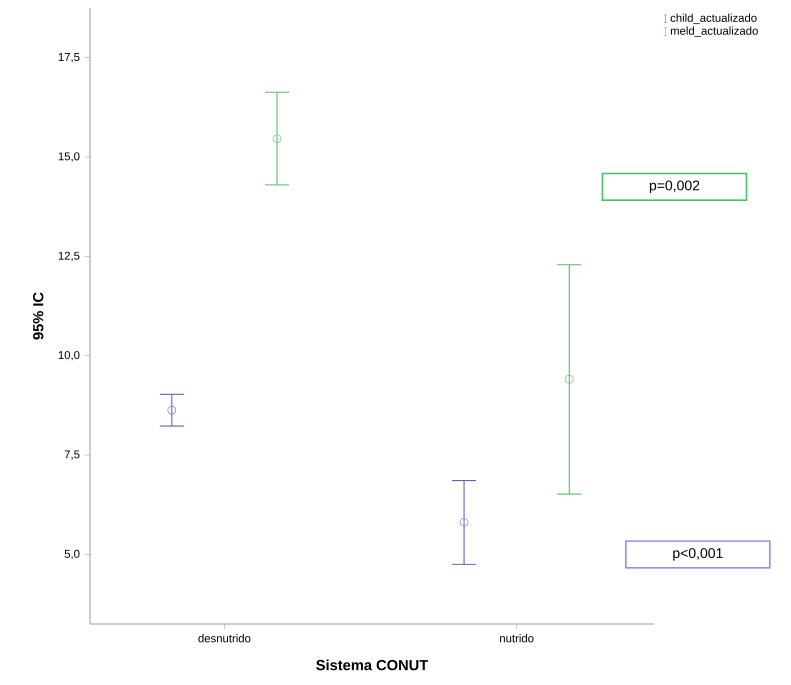 Image resolution: width=791 pixels, height=685 pixels. What do you see at coordinates (69, 157) in the screenshot?
I see `y-tick-label: 15,0` at bounding box center [69, 157].